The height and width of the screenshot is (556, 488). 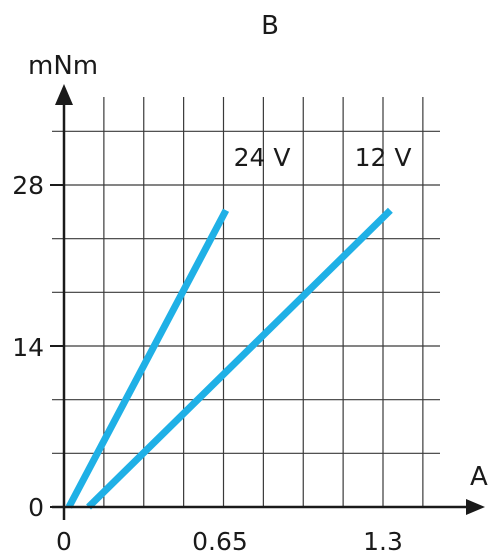 What do you see at coordinates (270, 26) in the screenshot?
I see `chart-title: B` at bounding box center [270, 26].